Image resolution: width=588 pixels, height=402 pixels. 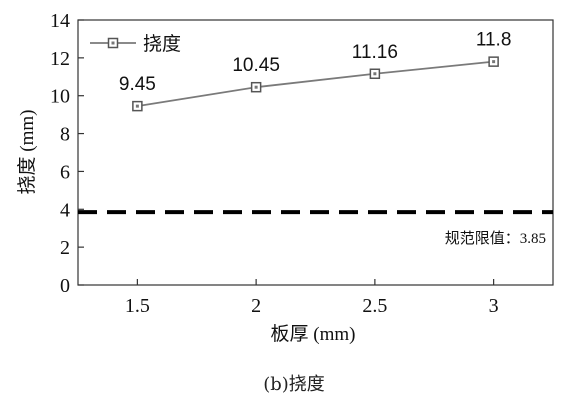 What do you see at coordinates (60, 97) in the screenshot?
I see `y-tick-label: 10` at bounding box center [60, 97].